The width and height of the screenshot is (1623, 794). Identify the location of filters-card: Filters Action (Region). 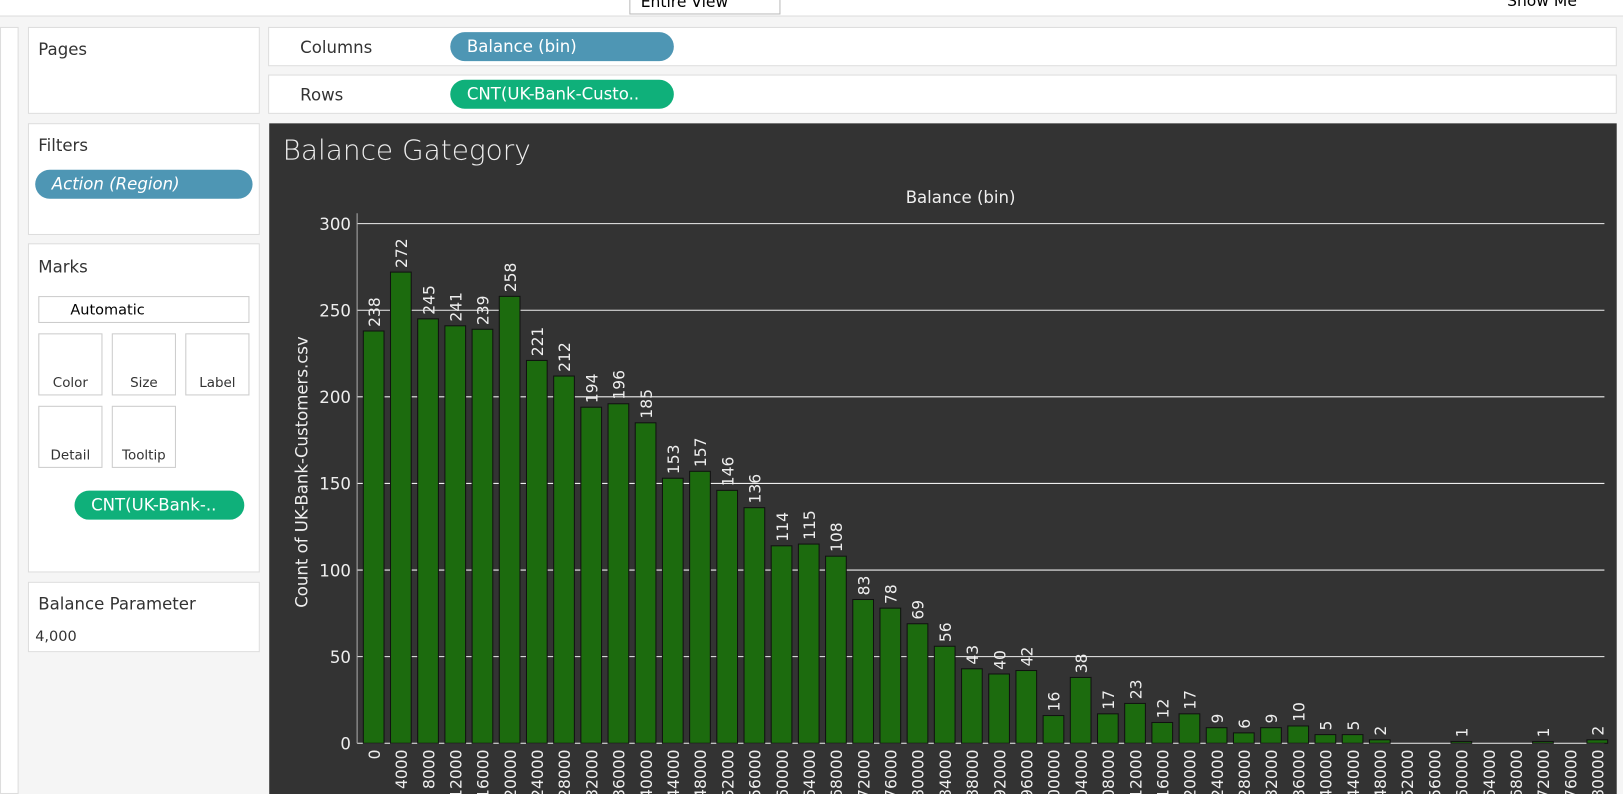
(143, 179).